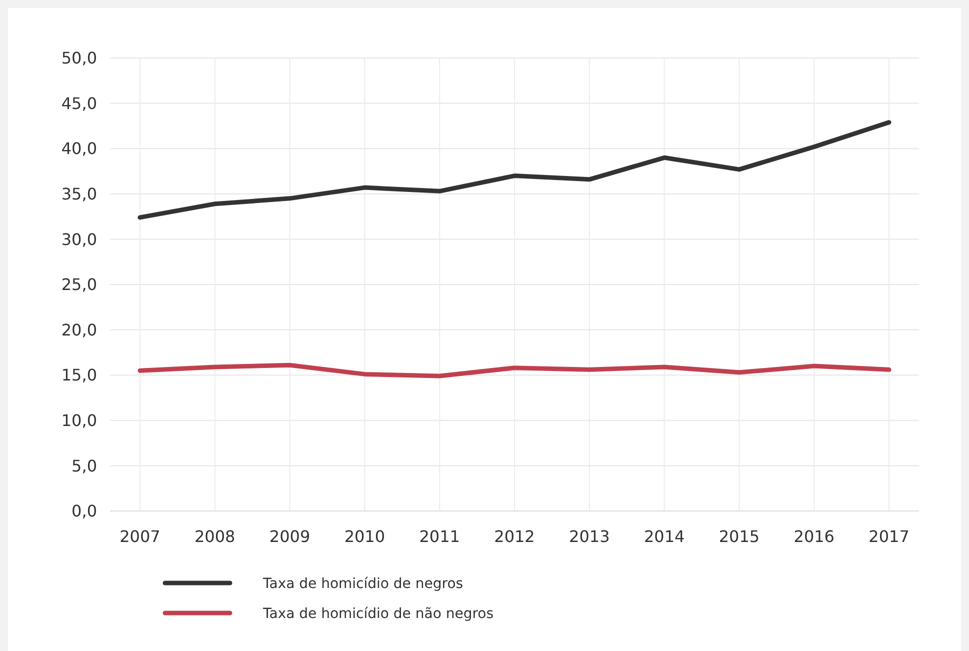 The height and width of the screenshot is (651, 969). What do you see at coordinates (289, 536) in the screenshot?
I see `x-tick-label: 2009` at bounding box center [289, 536].